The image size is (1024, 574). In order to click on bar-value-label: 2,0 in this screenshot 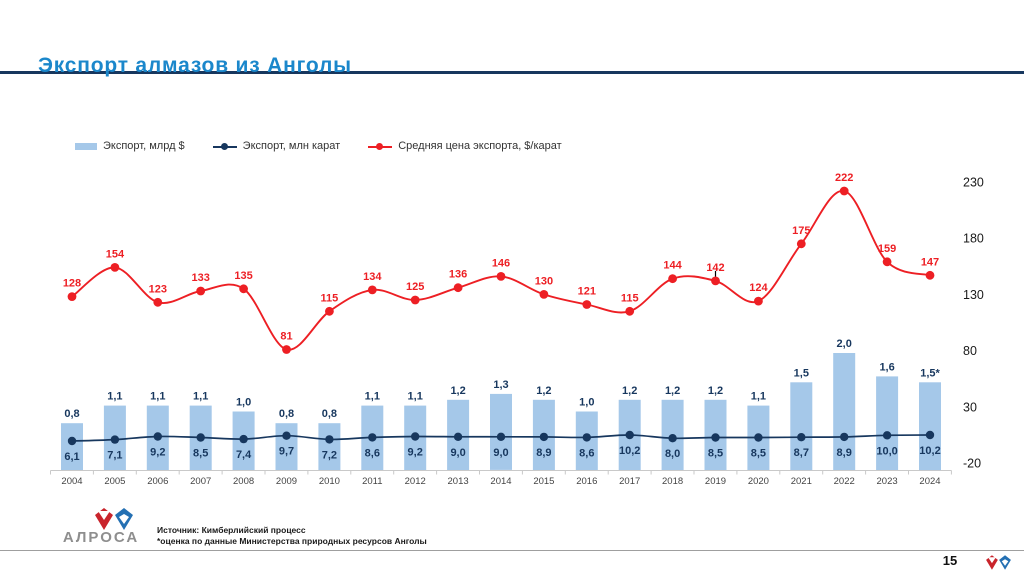, I will do `click(844, 344)`.